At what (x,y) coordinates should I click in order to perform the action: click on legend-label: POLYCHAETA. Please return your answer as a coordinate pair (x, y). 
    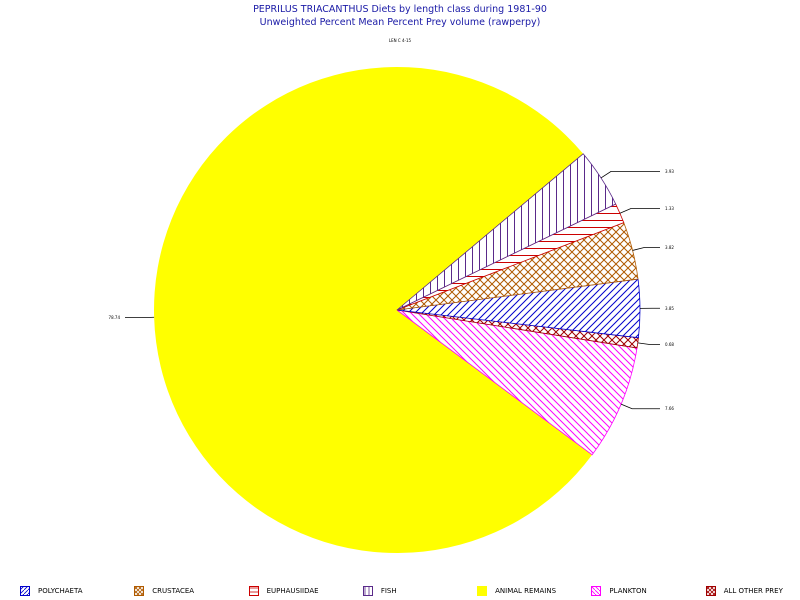
    Looking at the image, I should click on (60, 591).